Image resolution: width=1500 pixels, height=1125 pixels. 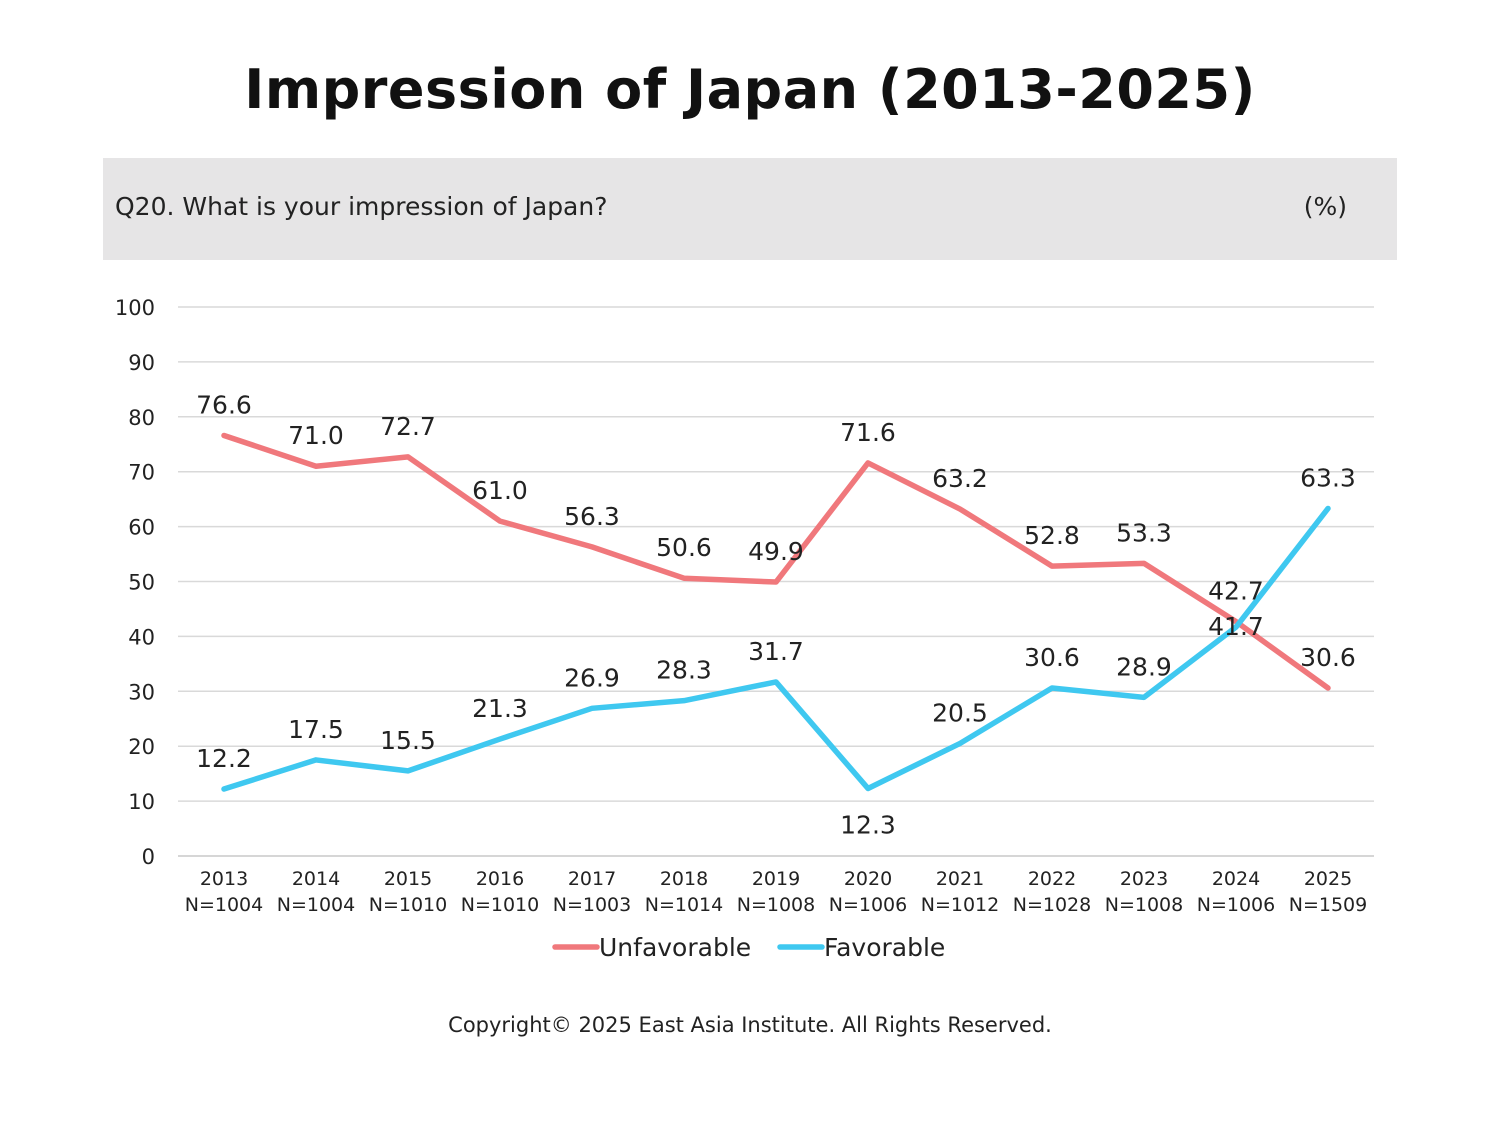 What do you see at coordinates (884, 947) in the screenshot?
I see `legend-label-favorable: Favorable` at bounding box center [884, 947].